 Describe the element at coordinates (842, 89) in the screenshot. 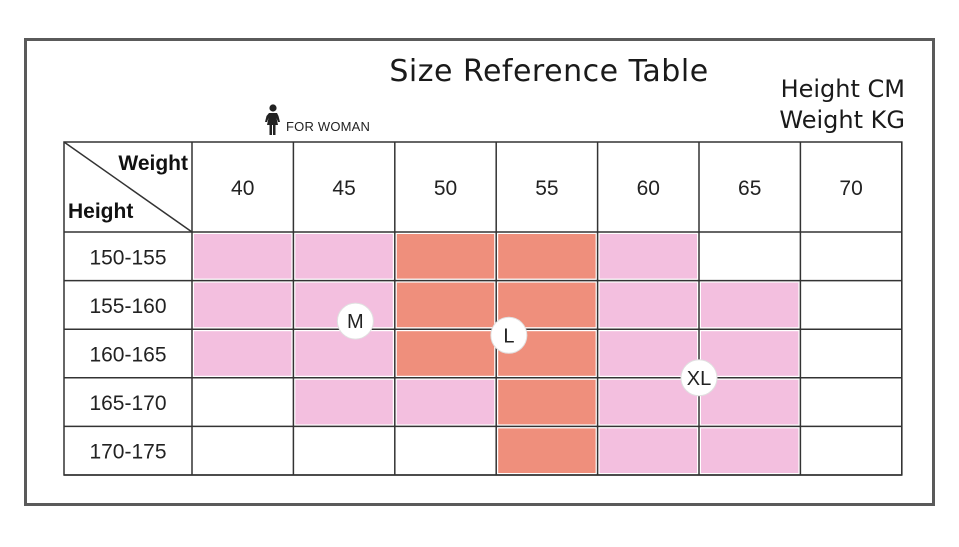

I see `units-height: Height CM` at that location.